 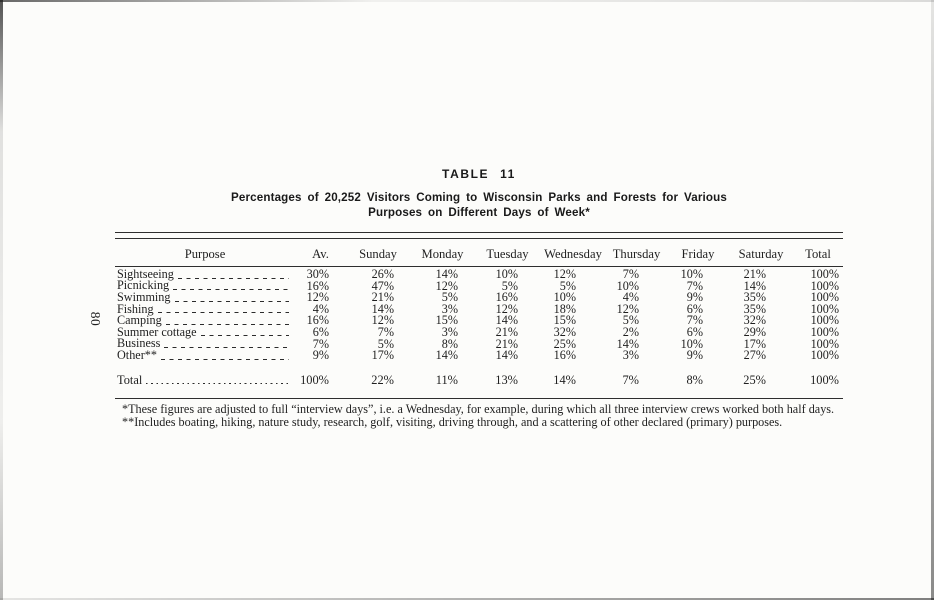 What do you see at coordinates (320, 355) in the screenshot?
I see `value-cell-av: 9%` at bounding box center [320, 355].